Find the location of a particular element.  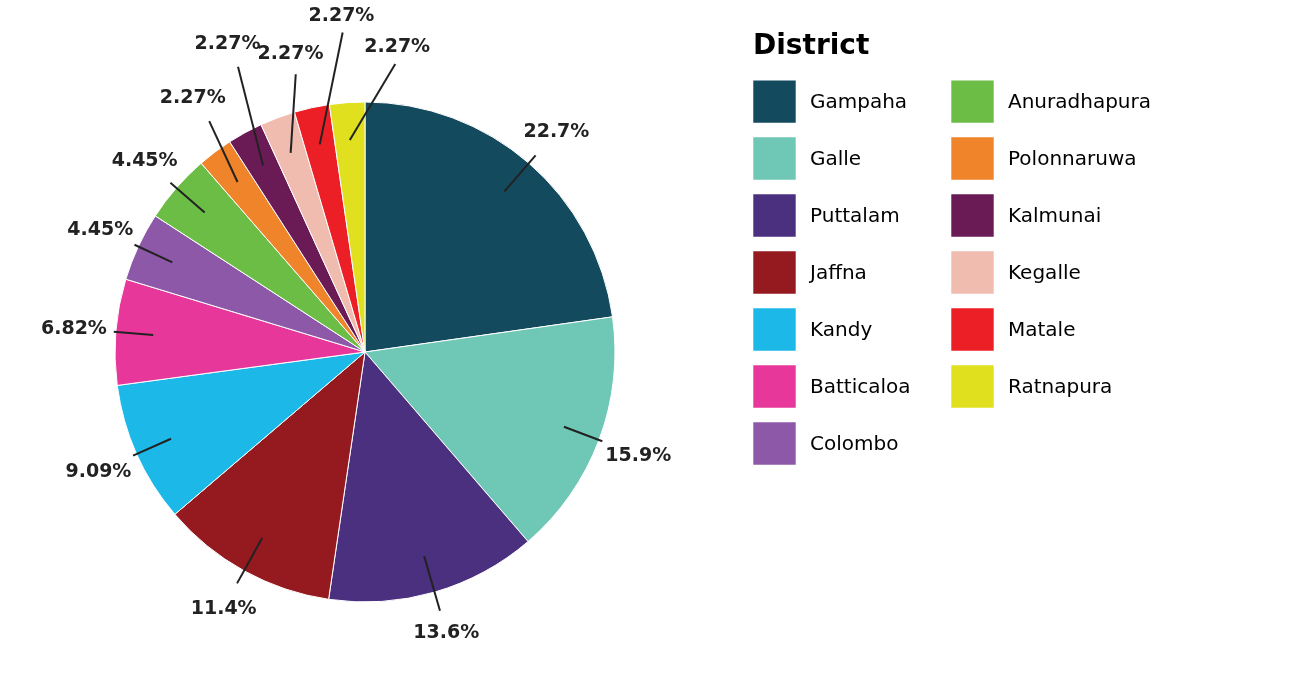

legend-label: Colombo is located at coordinates (854, 442).